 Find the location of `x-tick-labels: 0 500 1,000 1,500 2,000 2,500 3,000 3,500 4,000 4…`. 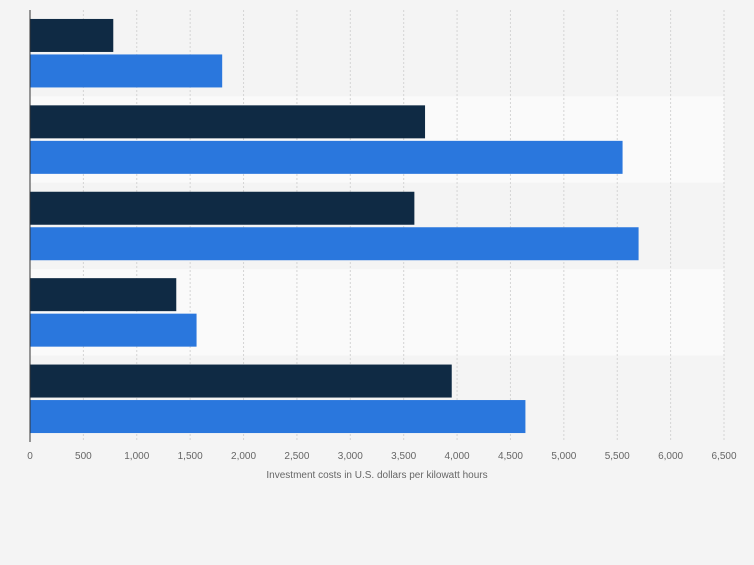

x-tick-labels: 0 500 1,000 1,500 2,000 2,500 3,000 3,500 4,000 4… is located at coordinates (382, 456).